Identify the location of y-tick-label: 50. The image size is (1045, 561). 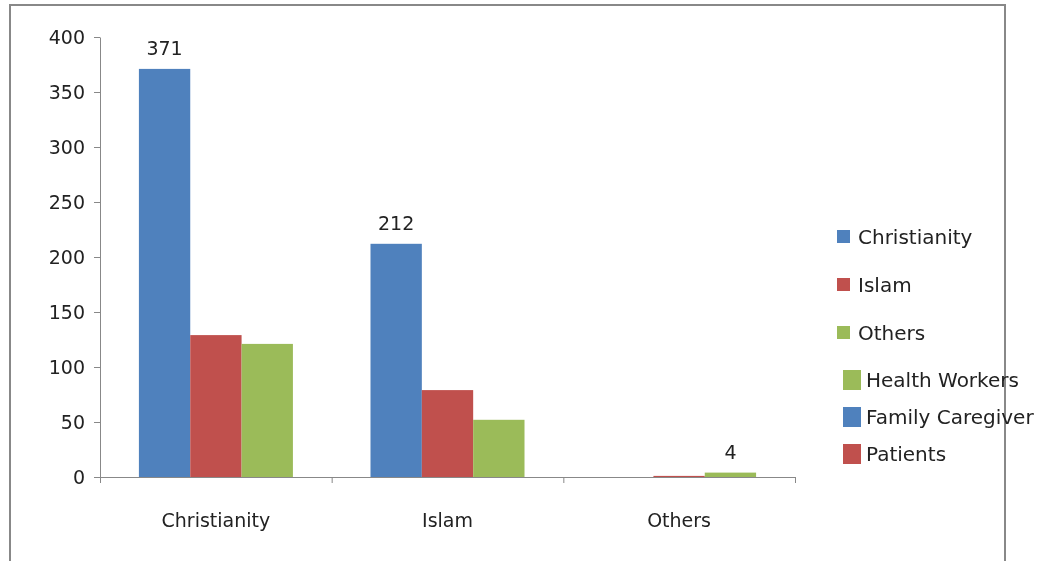
(72, 421).